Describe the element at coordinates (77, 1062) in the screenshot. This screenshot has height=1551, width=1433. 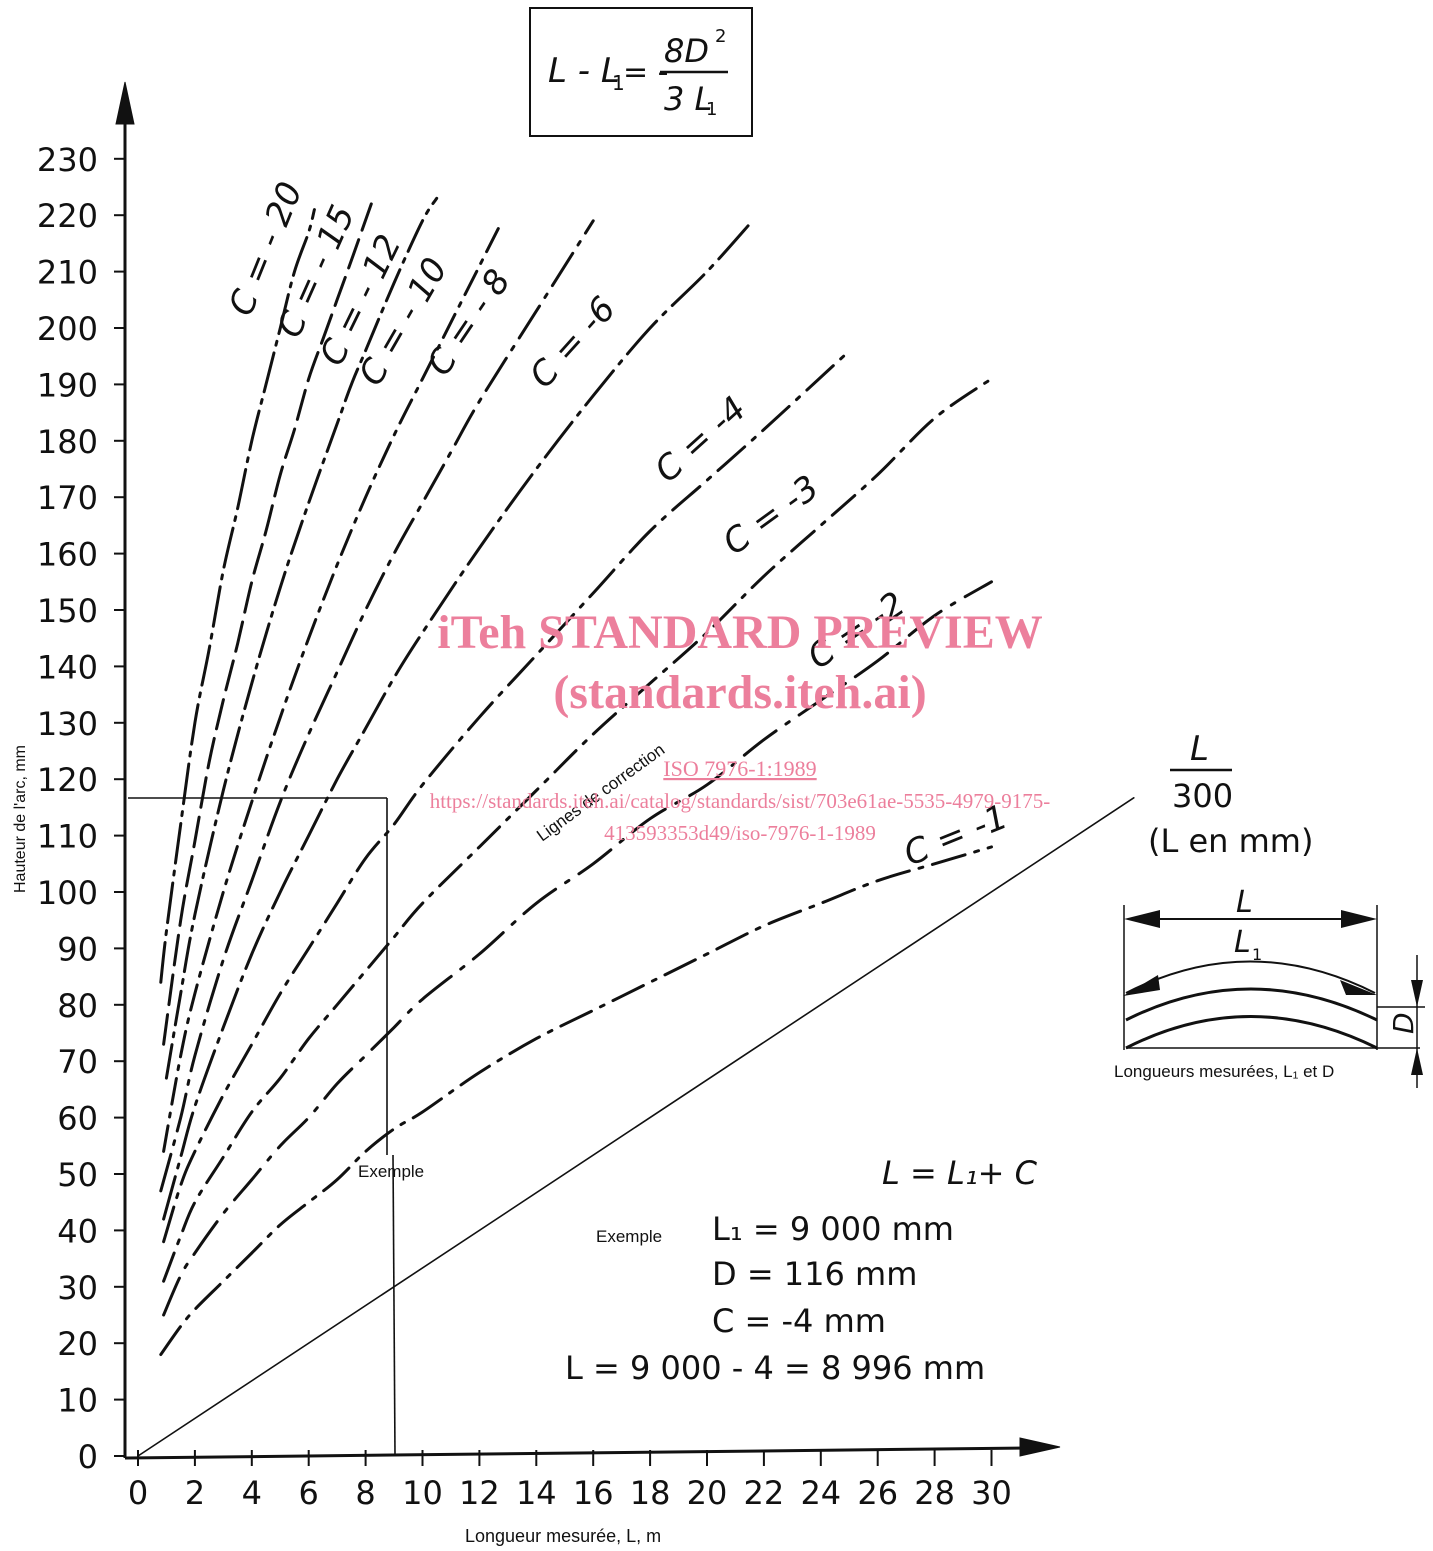
I see `y-tick-label: 70` at that location.